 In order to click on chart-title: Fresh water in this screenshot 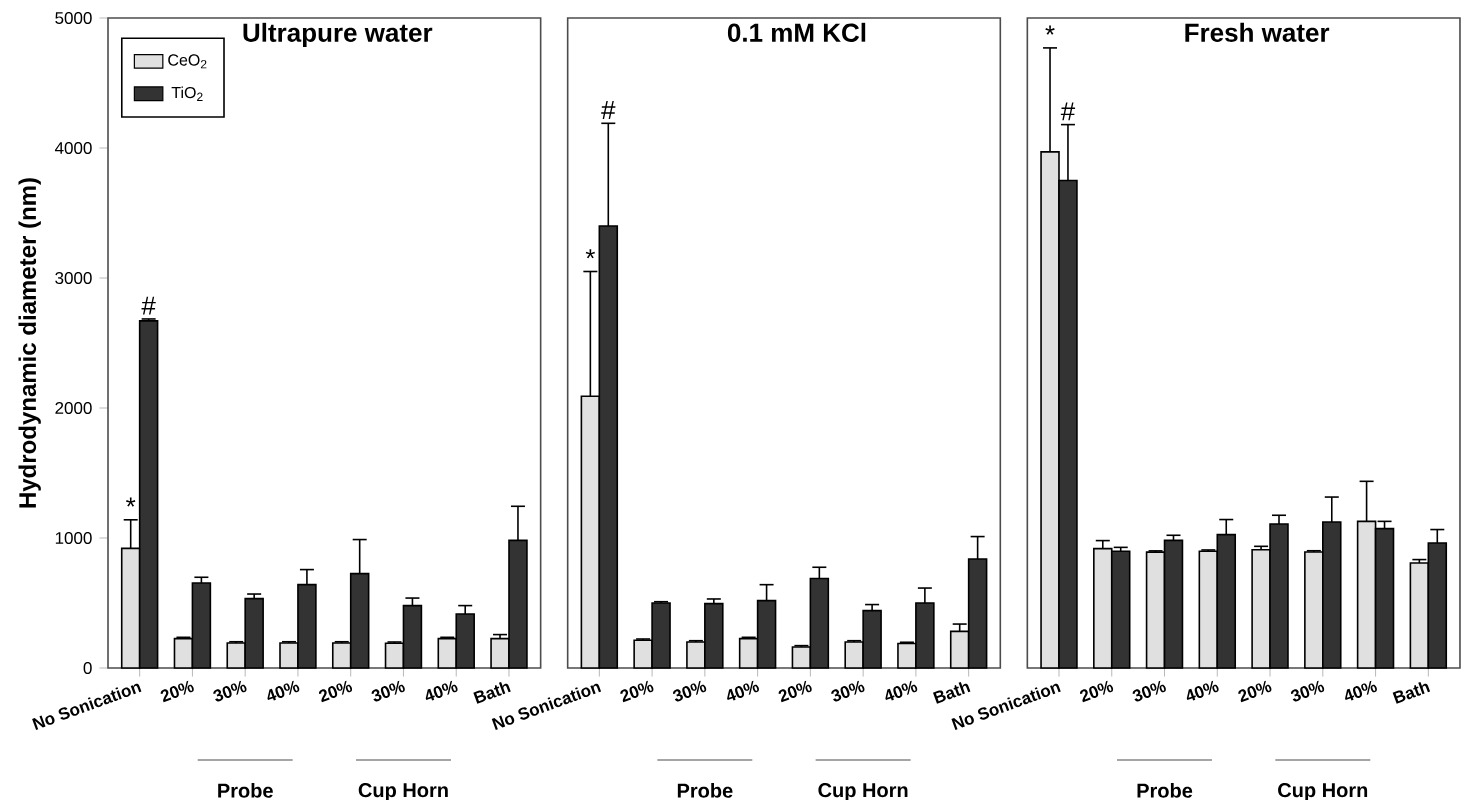, I will do `click(1257, 32)`.